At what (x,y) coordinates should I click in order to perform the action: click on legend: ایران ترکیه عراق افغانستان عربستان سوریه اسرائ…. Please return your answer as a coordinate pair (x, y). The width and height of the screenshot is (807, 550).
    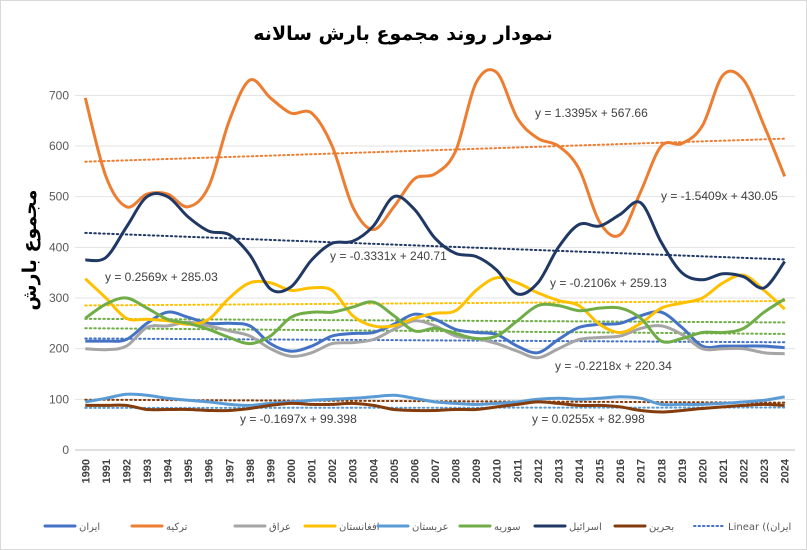
    Looking at the image, I should click on (417, 527).